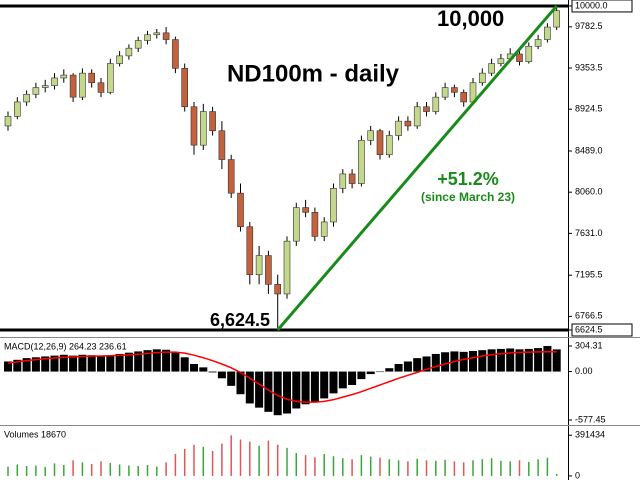  I want to click on y-tick-label: 10000.0, so click(591, 5).